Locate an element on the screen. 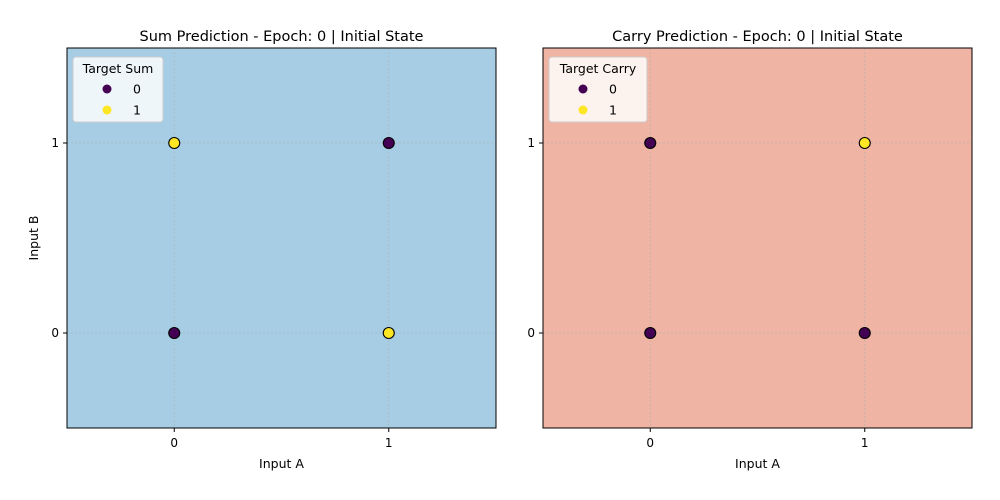  legend: Target Sum 0 1 is located at coordinates (118, 89).